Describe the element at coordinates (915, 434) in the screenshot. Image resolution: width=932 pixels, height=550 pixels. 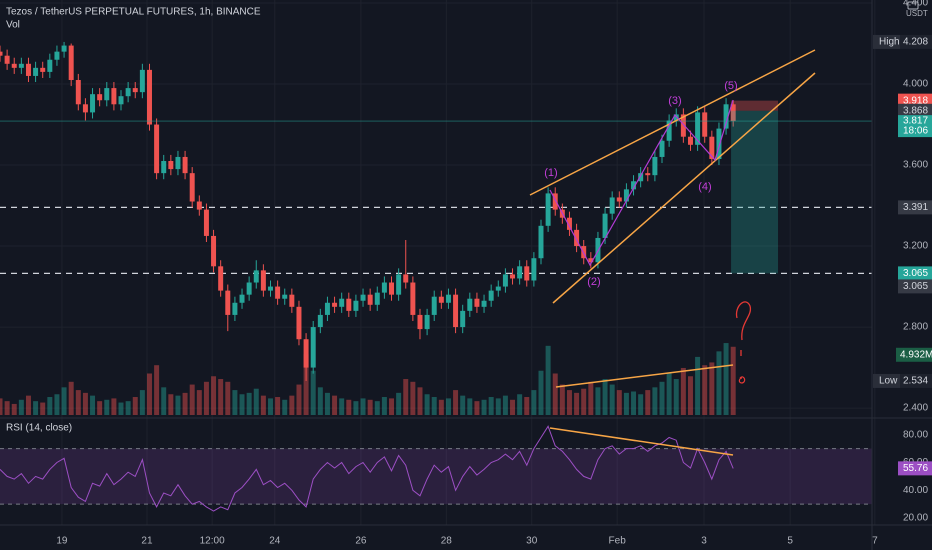
I see `rsi-tick-label: 80.00` at that location.